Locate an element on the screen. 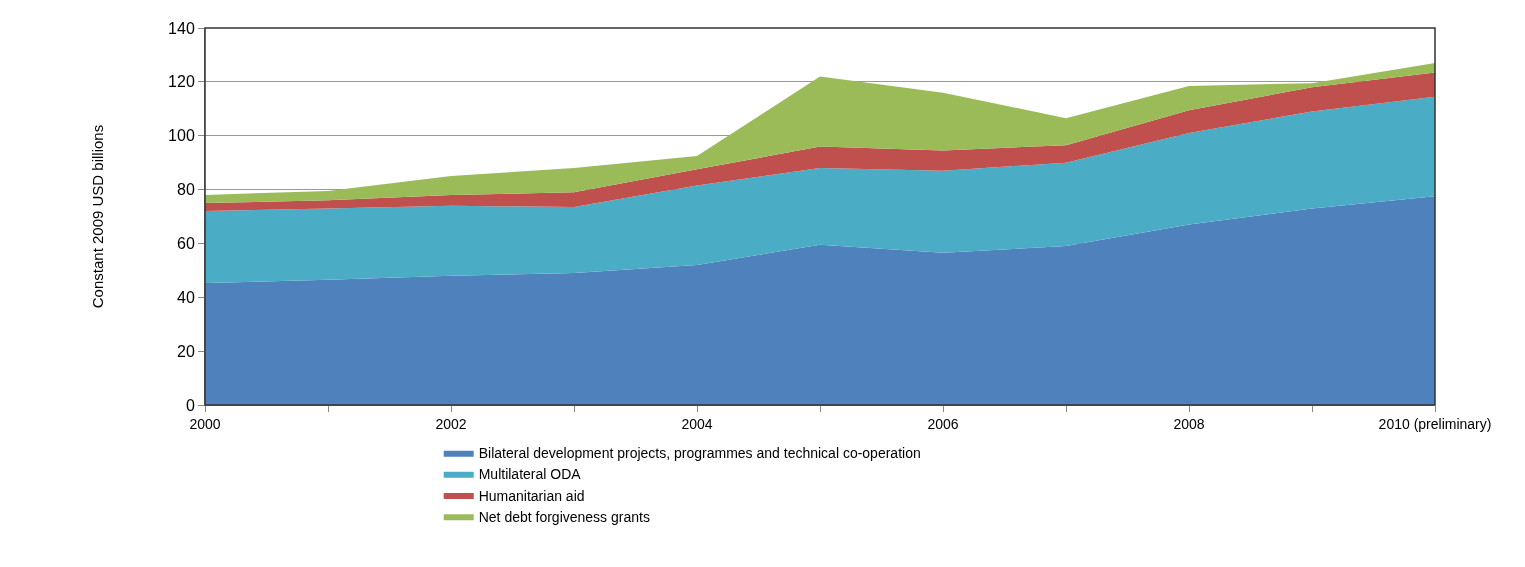 This screenshot has width=1525, height=567. y-tick-label: 80 is located at coordinates (186, 190).